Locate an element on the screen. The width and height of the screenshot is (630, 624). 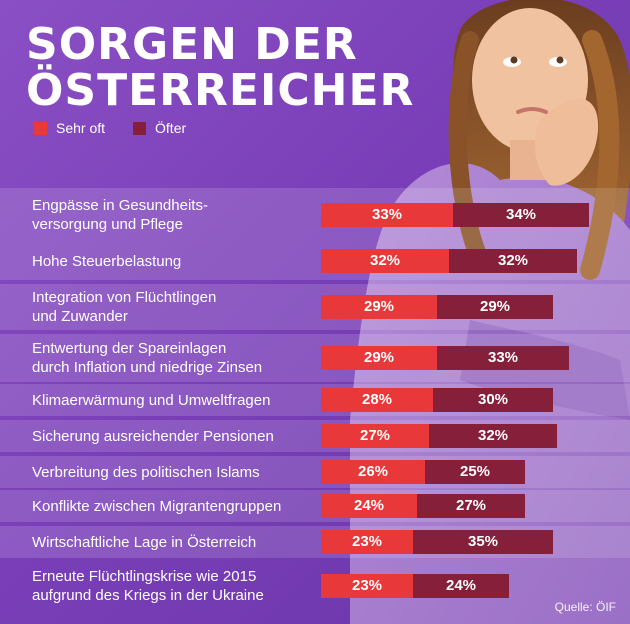
bar-oefter: 33% is located at coordinates (503, 358).